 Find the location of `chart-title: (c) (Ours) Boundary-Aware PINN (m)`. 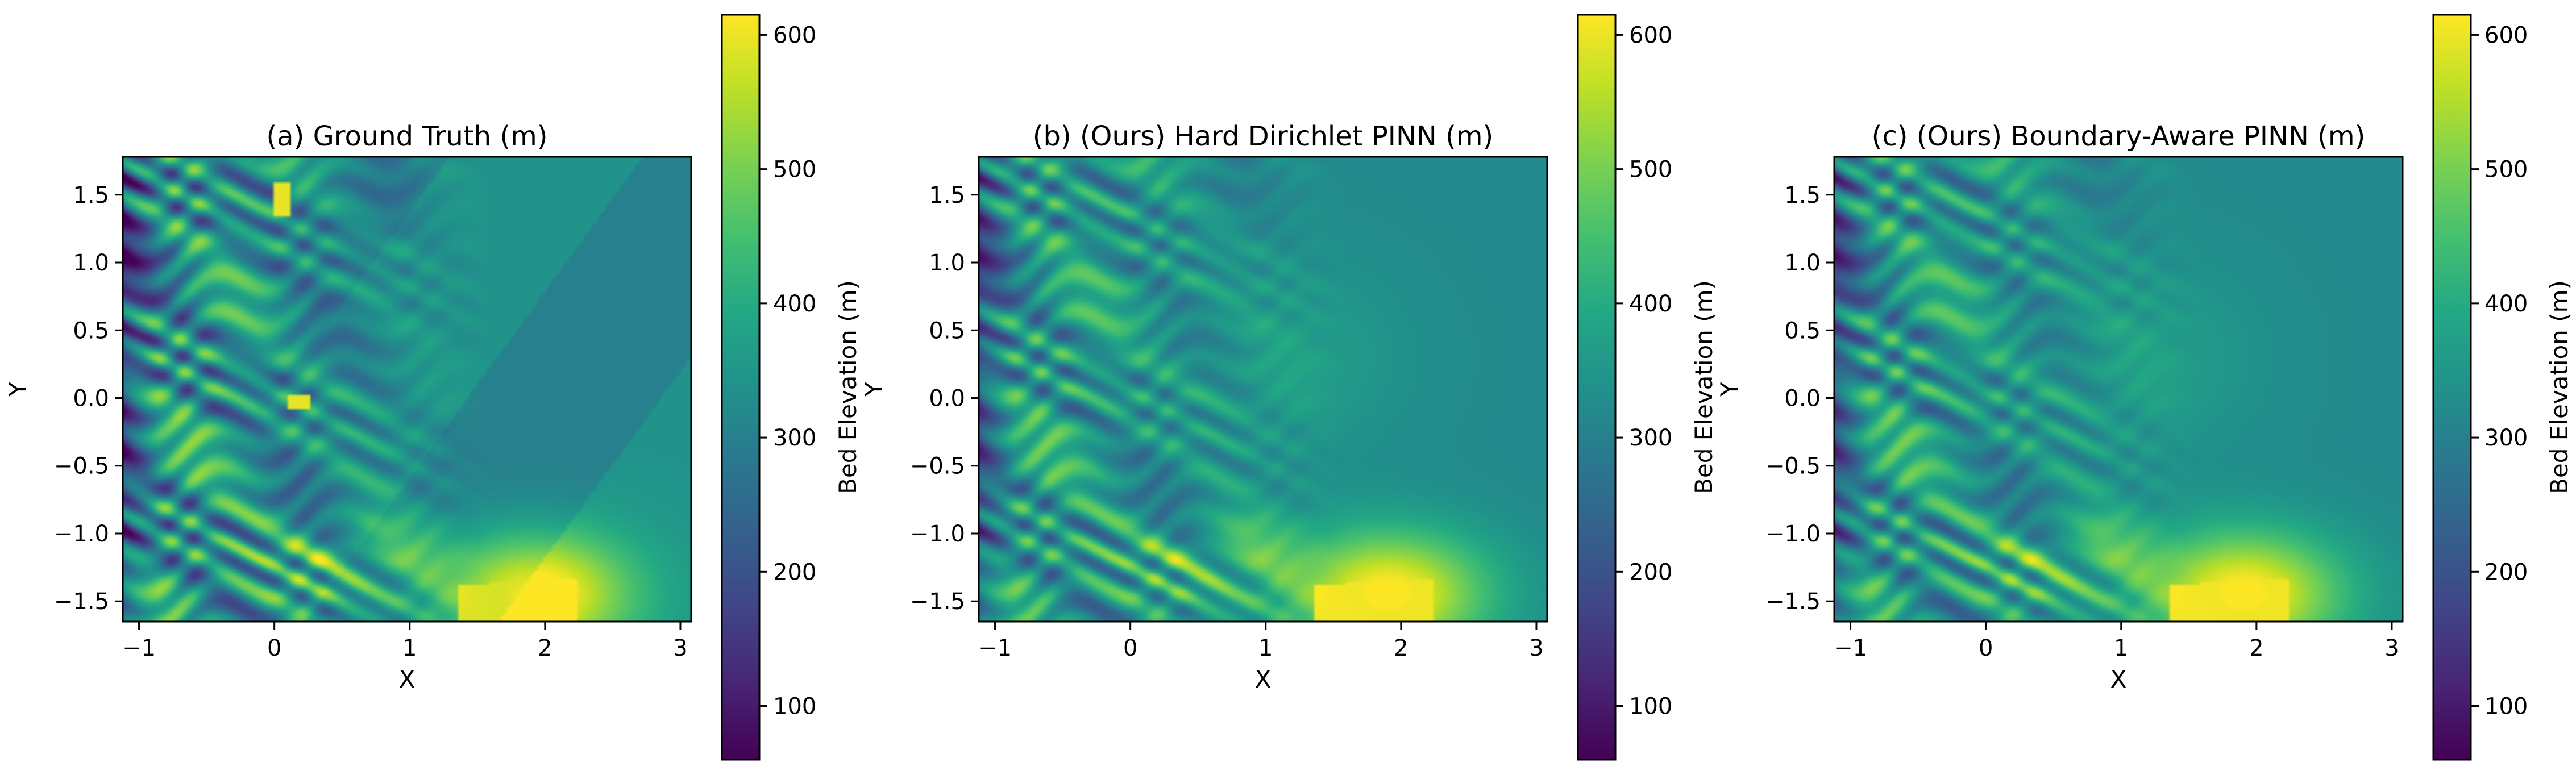

chart-title: (c) (Ours) Boundary-Aware PINN (m) is located at coordinates (2119, 136).